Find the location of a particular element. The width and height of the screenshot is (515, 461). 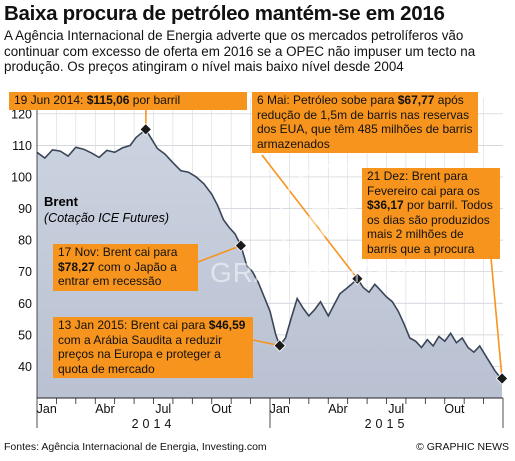

series-name: Brent is located at coordinates (61, 201).